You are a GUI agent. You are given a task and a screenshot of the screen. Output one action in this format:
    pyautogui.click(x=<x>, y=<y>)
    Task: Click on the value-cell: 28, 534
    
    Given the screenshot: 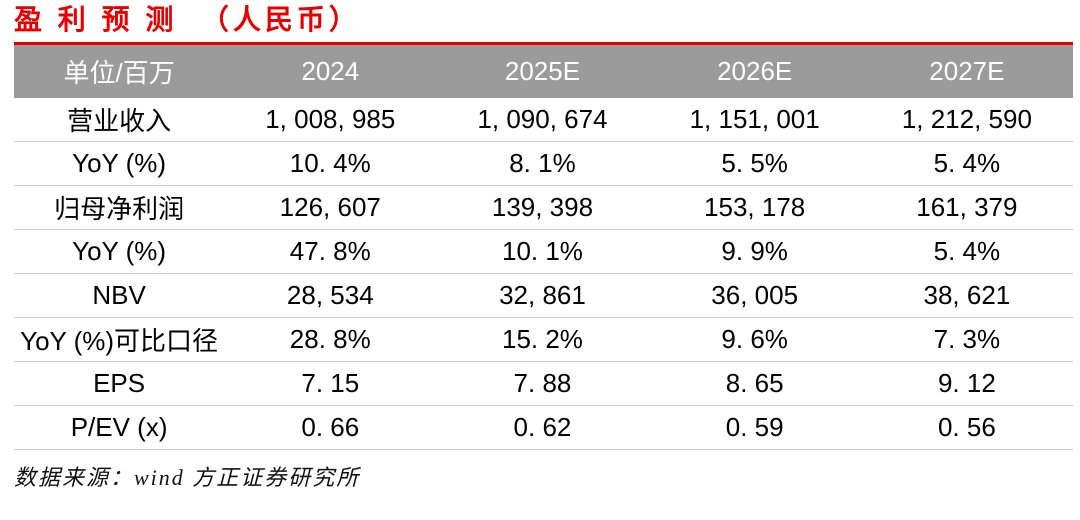 What is the action you would take?
    pyautogui.click(x=330, y=295)
    